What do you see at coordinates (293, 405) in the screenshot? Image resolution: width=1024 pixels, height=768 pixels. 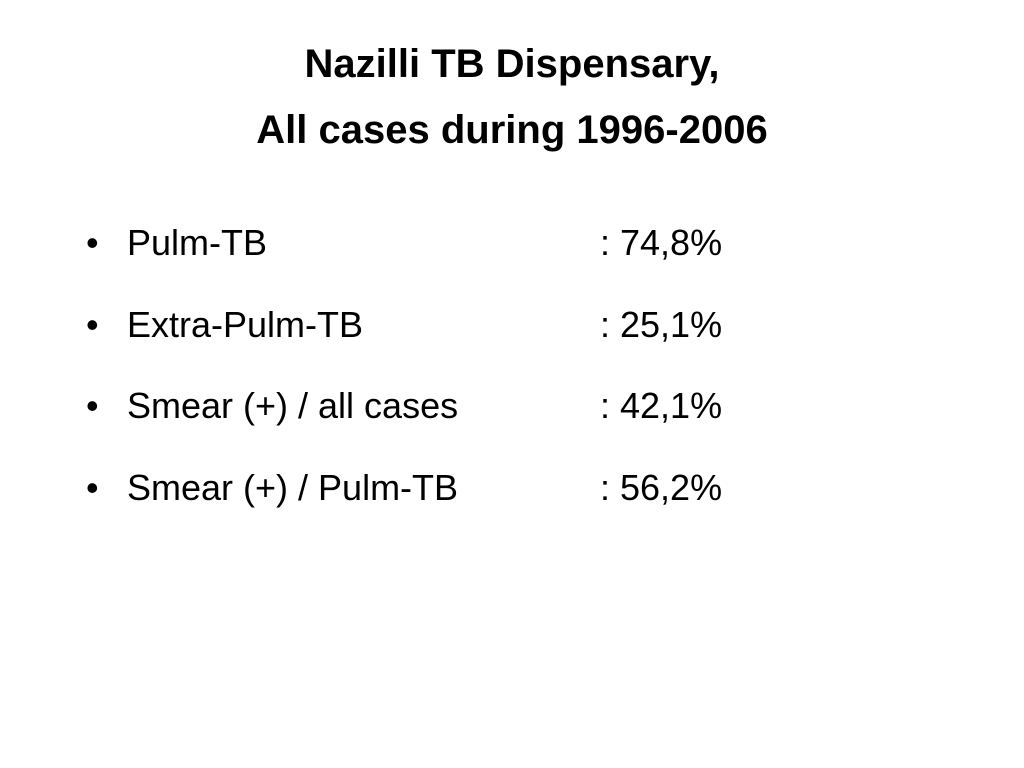 I see `bullet-label: Smear (+) / all cases` at bounding box center [293, 405].